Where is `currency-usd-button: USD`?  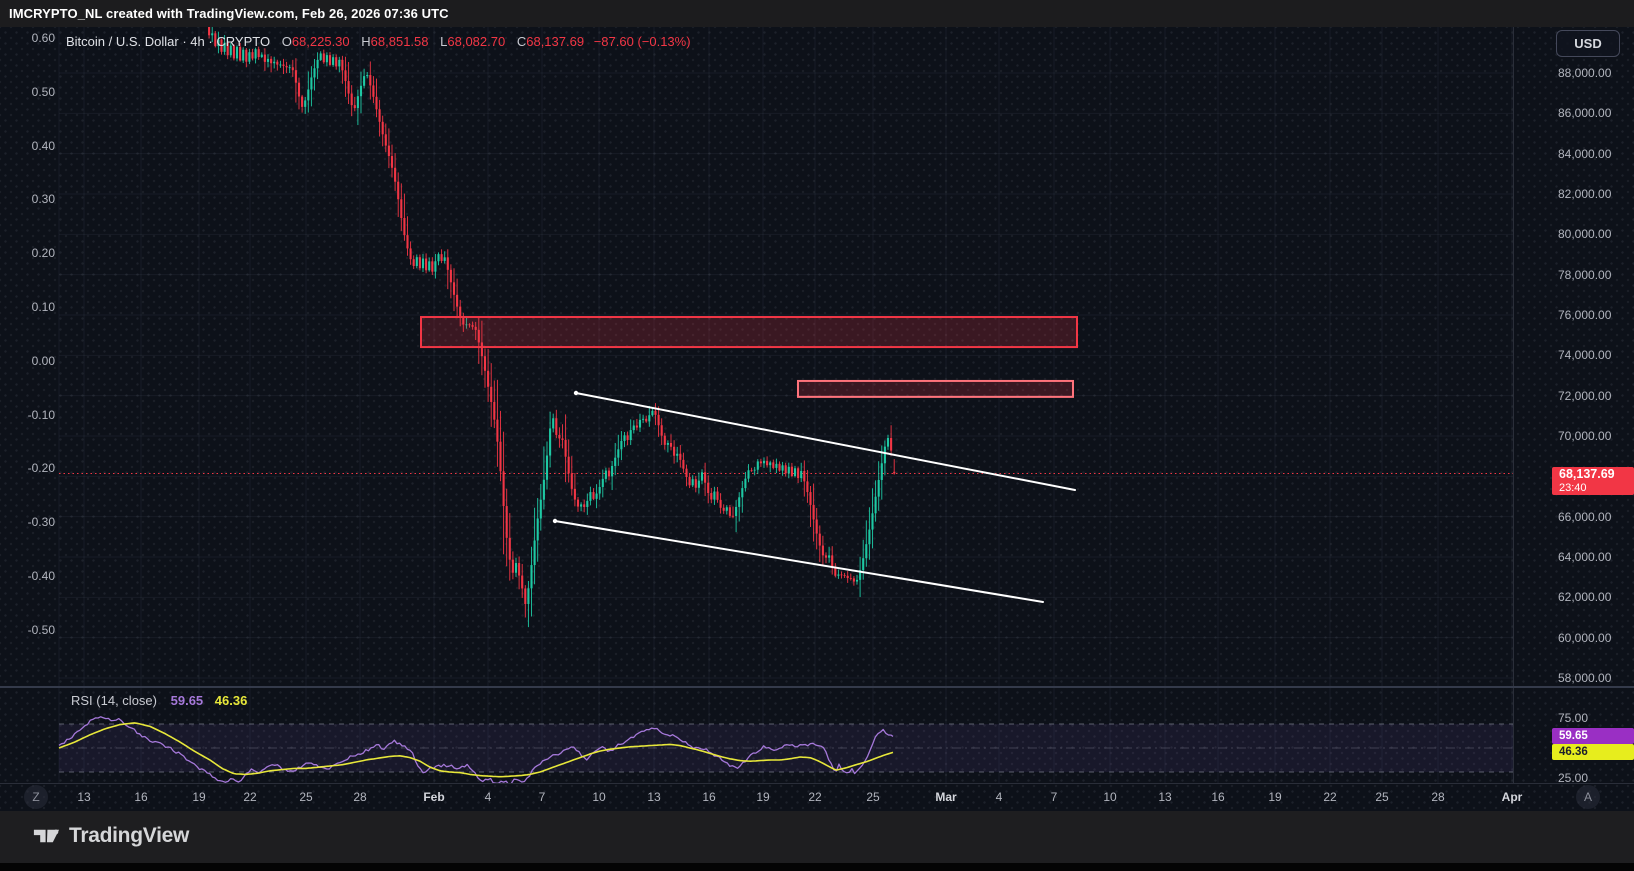 currency-usd-button: USD is located at coordinates (1588, 43).